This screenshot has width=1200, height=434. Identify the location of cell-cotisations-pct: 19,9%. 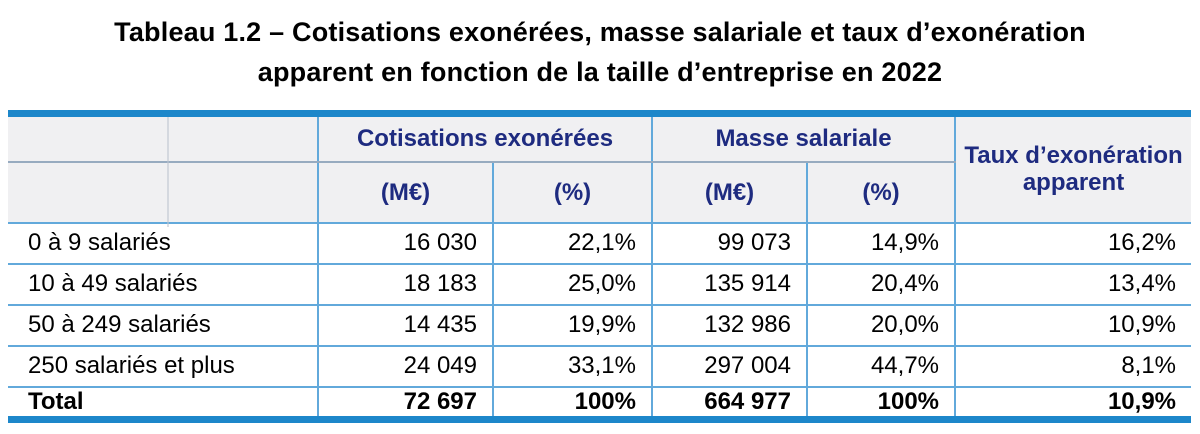
(572, 325).